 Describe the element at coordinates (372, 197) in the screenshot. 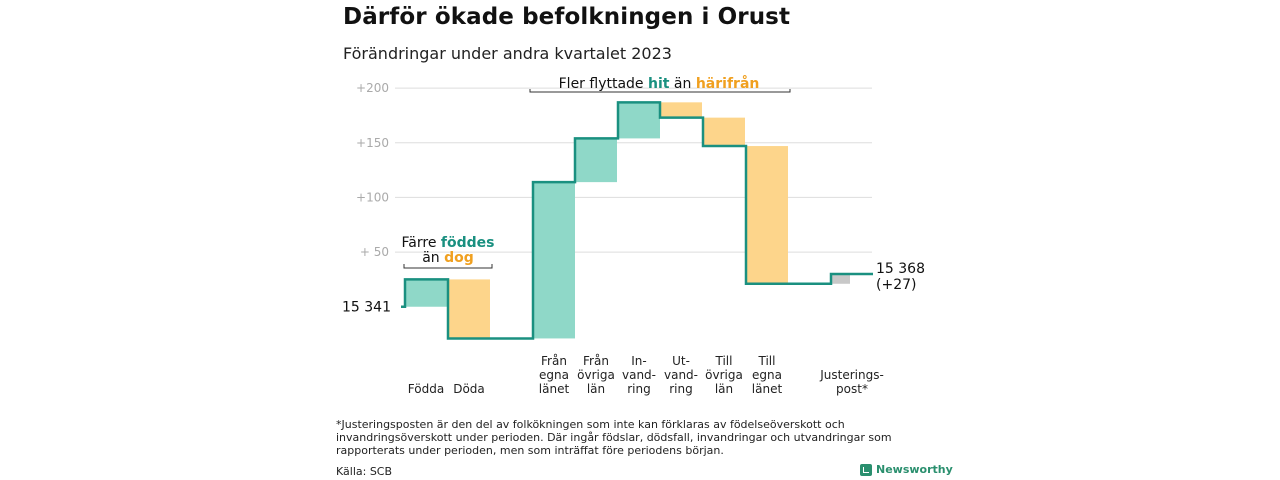

I see `y-tick-label: +100` at that location.